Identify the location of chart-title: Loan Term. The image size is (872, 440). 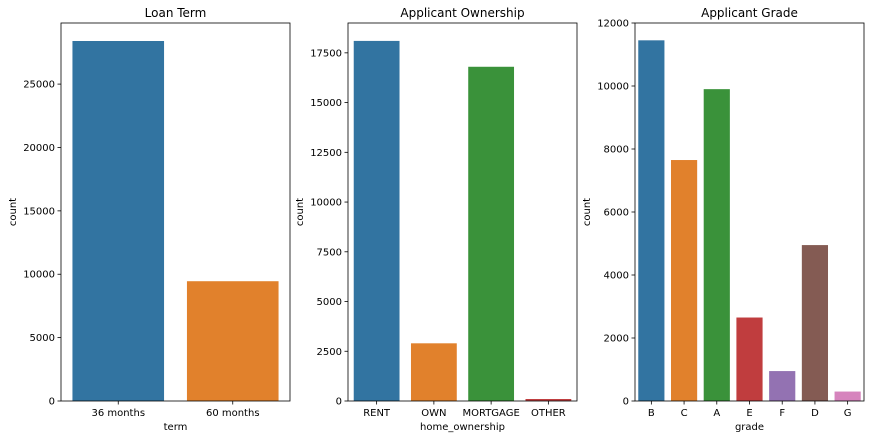
(176, 13).